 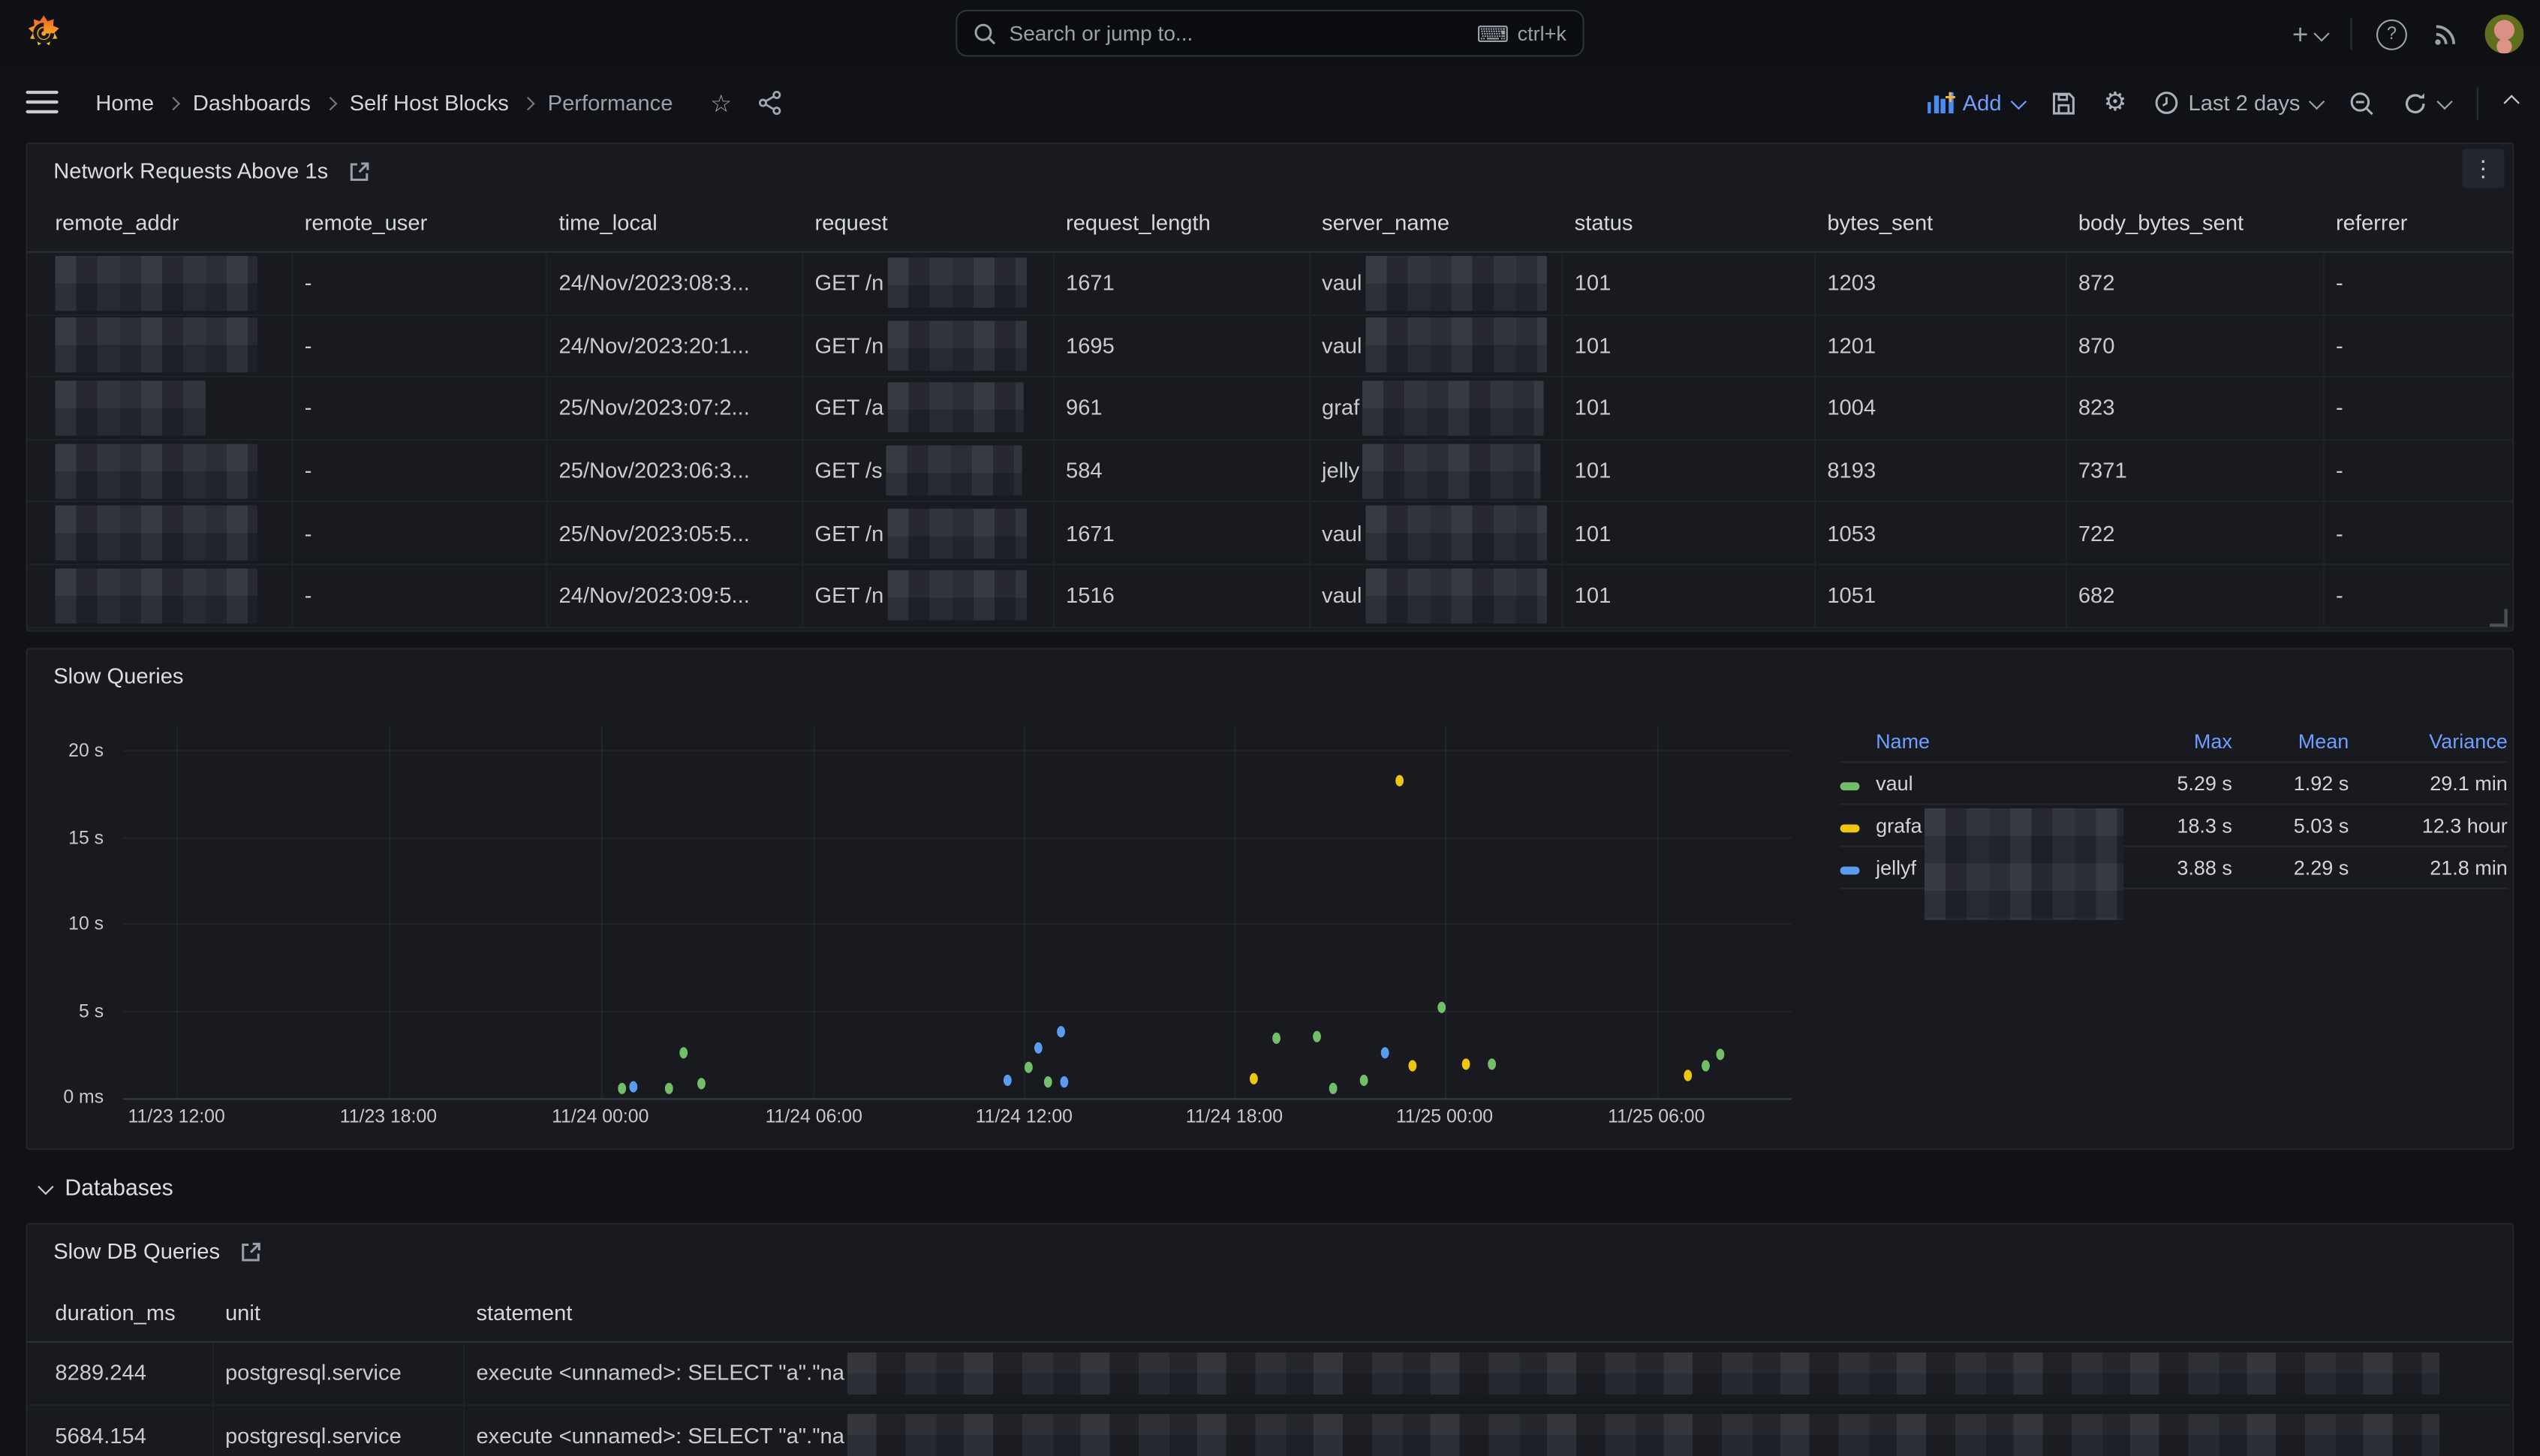 I want to click on chevron-down-icon, so click(x=2018, y=101).